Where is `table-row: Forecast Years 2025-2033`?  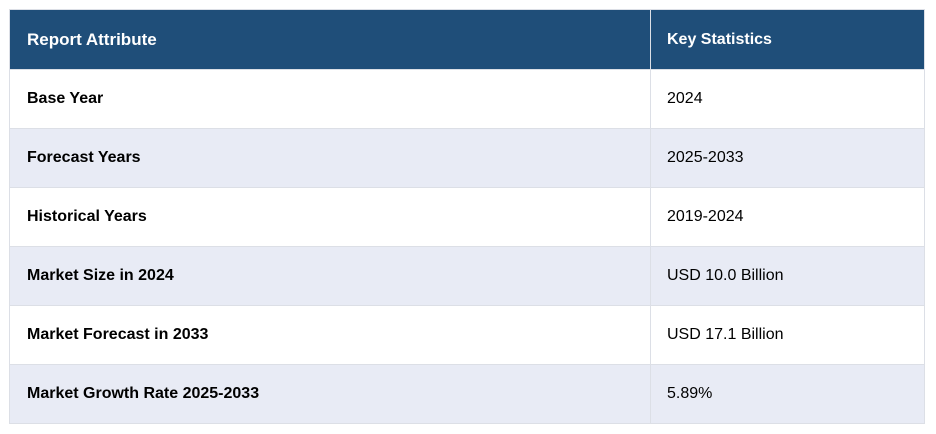
table-row: Forecast Years 2025-2033 is located at coordinates (467, 158).